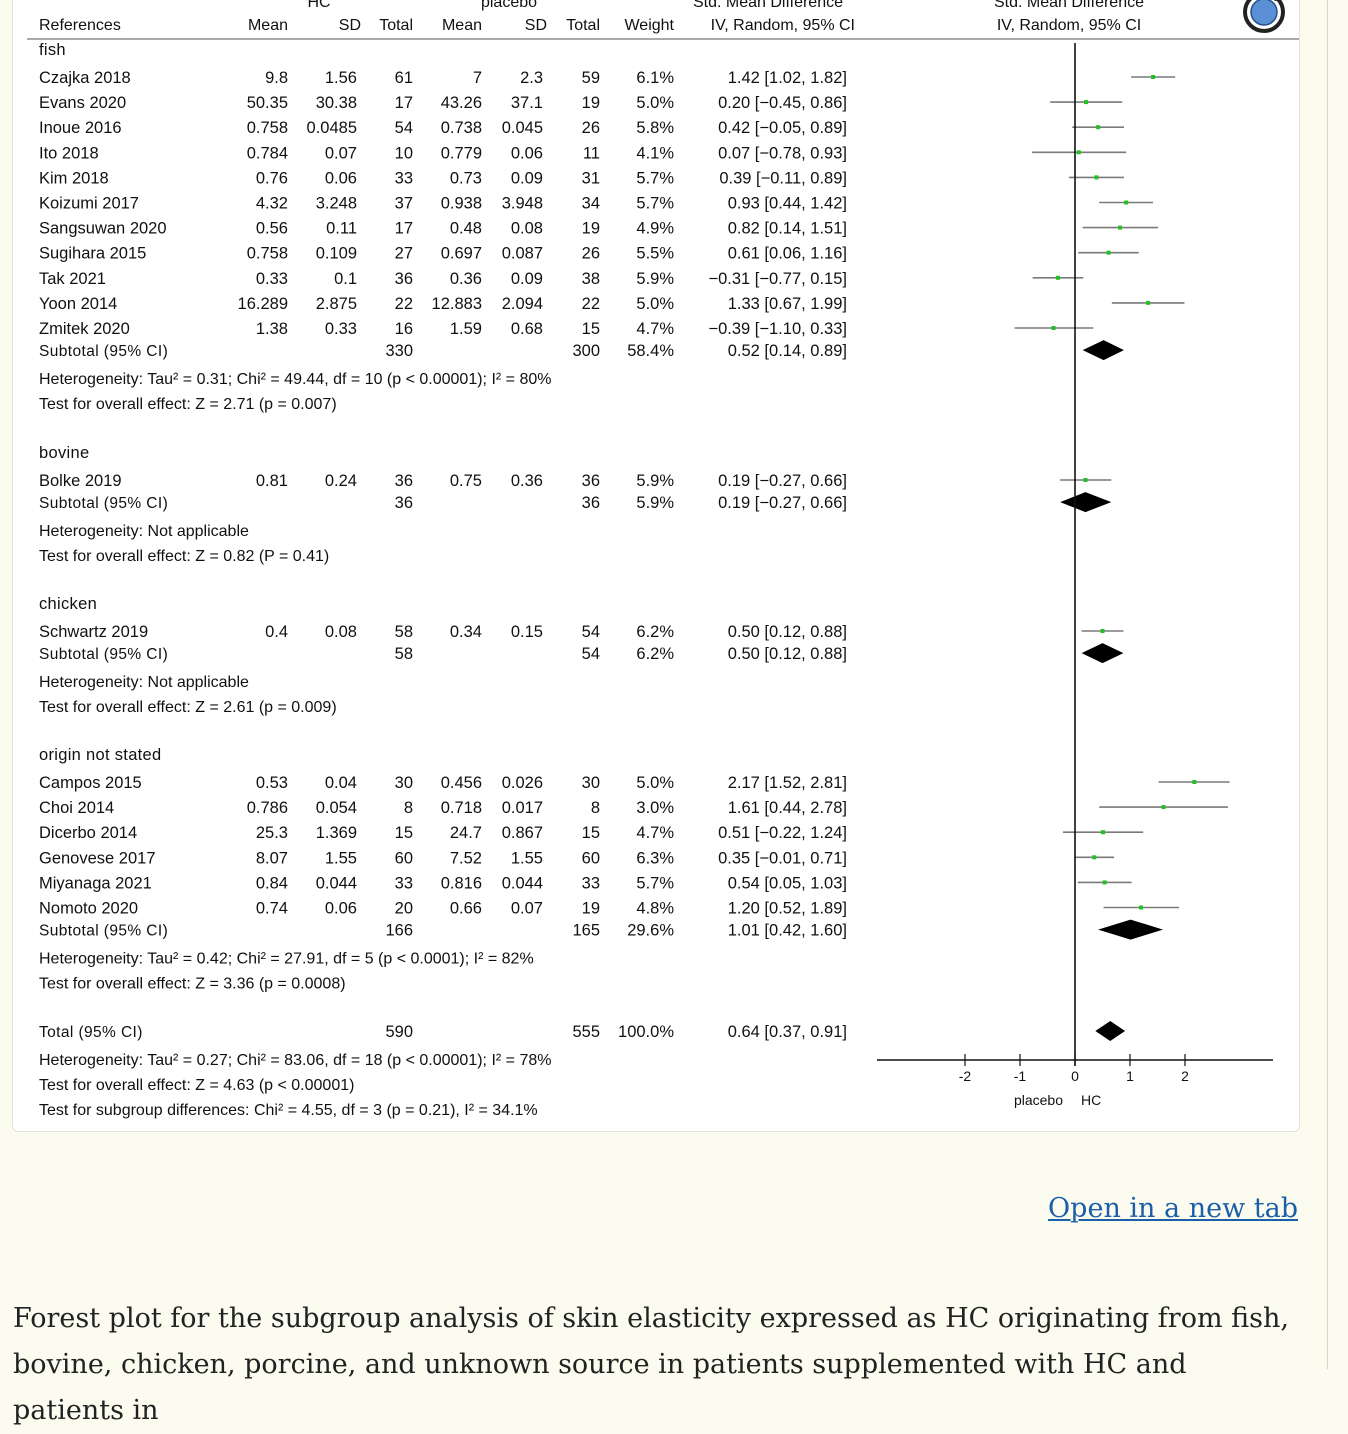 This screenshot has height=1434, width=1348. Describe the element at coordinates (272, 229) in the screenshot. I see `hc-mean-cell: 0.56` at that location.